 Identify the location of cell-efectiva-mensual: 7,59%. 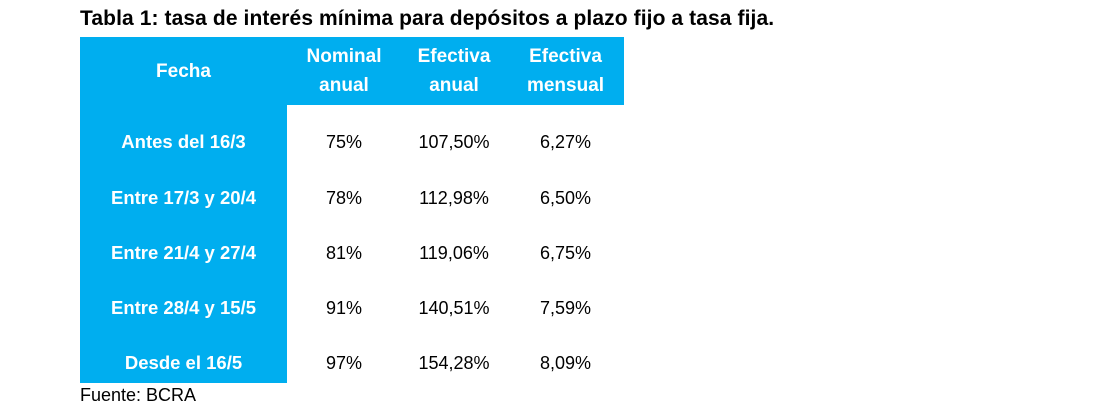
(565, 307).